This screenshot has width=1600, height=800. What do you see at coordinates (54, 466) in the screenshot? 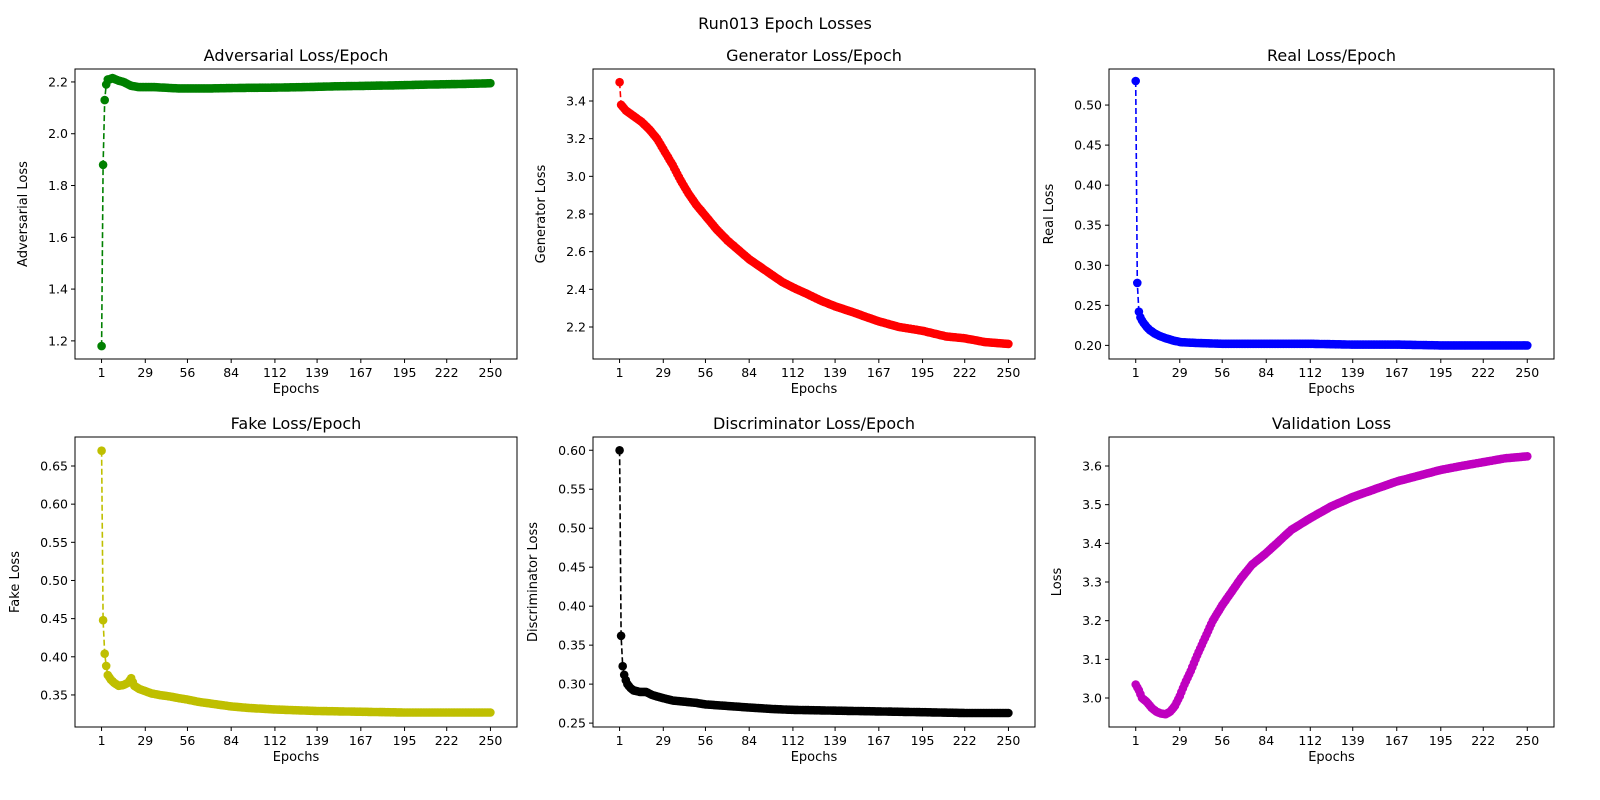
I see `y-tick-label: 0.65` at bounding box center [54, 466].